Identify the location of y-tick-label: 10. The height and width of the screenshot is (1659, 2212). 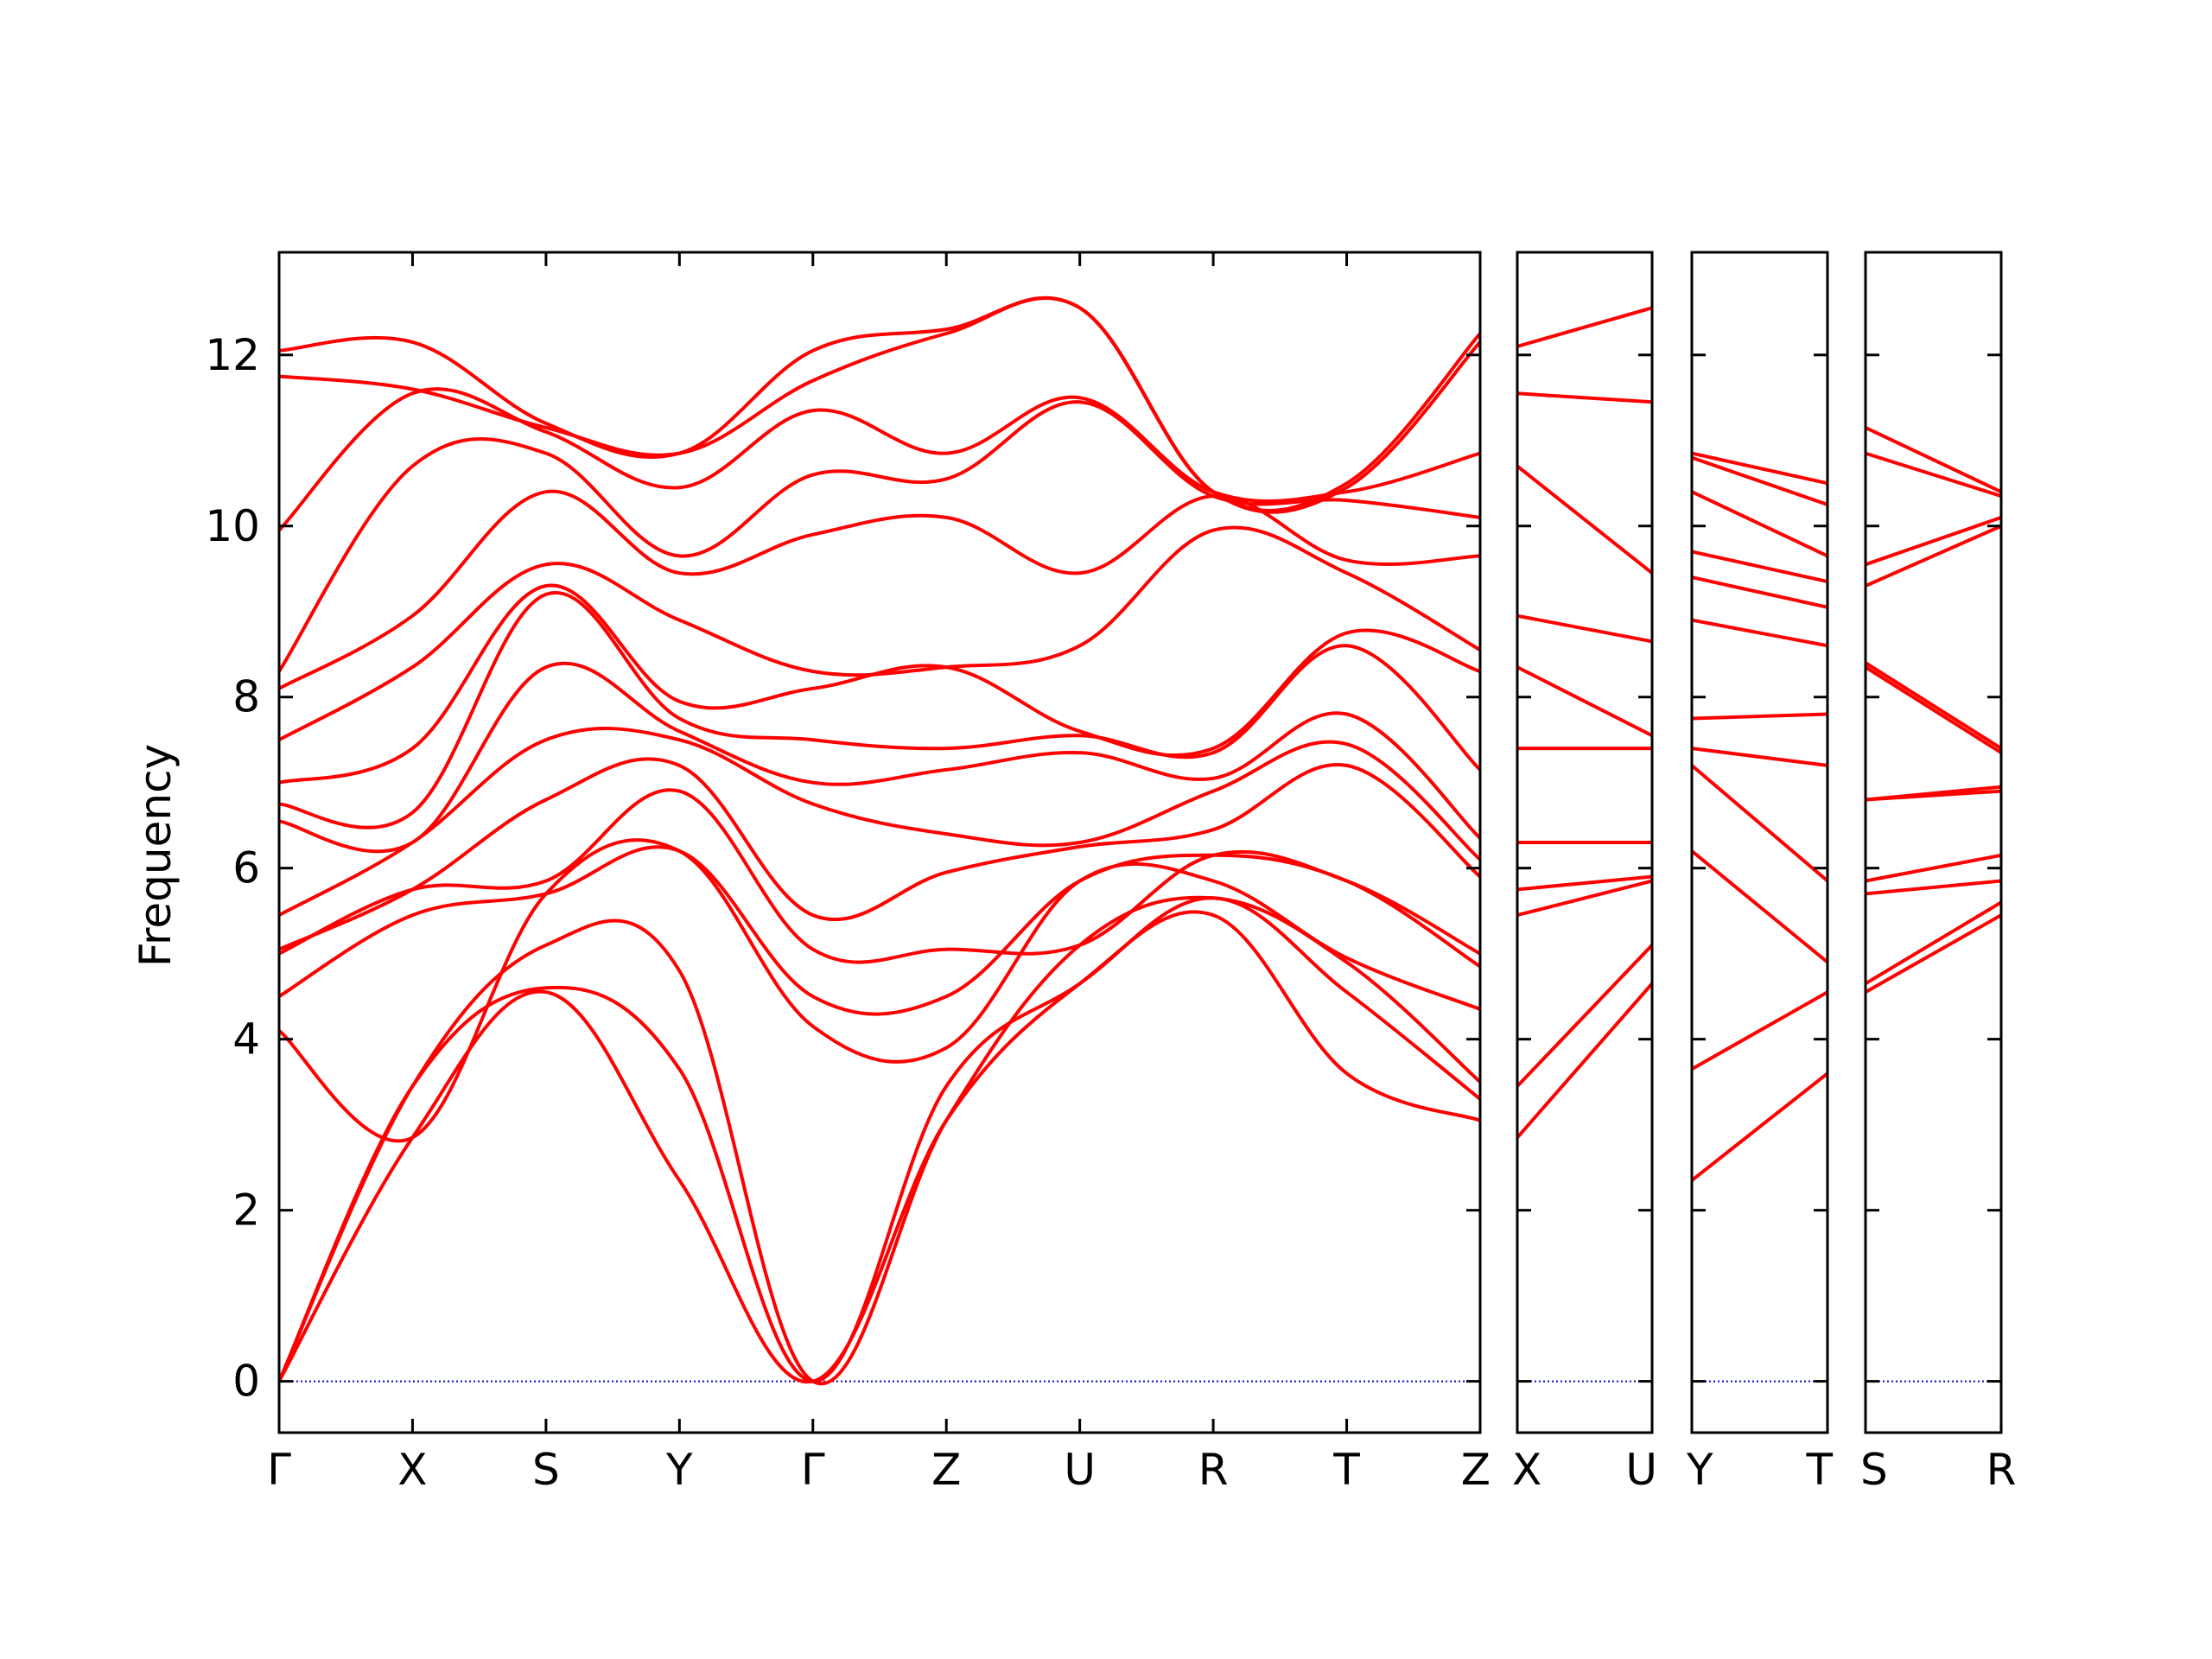
(232, 526).